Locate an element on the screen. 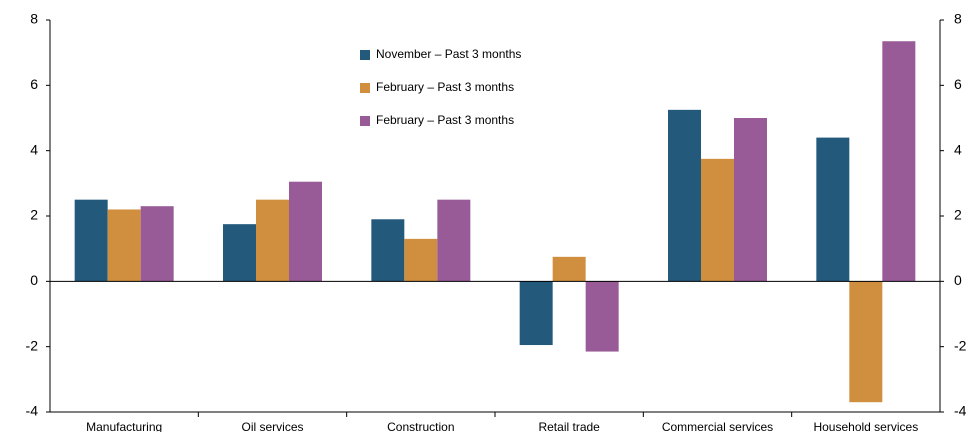  y2-tick-label: 8 is located at coordinates (958, 19).